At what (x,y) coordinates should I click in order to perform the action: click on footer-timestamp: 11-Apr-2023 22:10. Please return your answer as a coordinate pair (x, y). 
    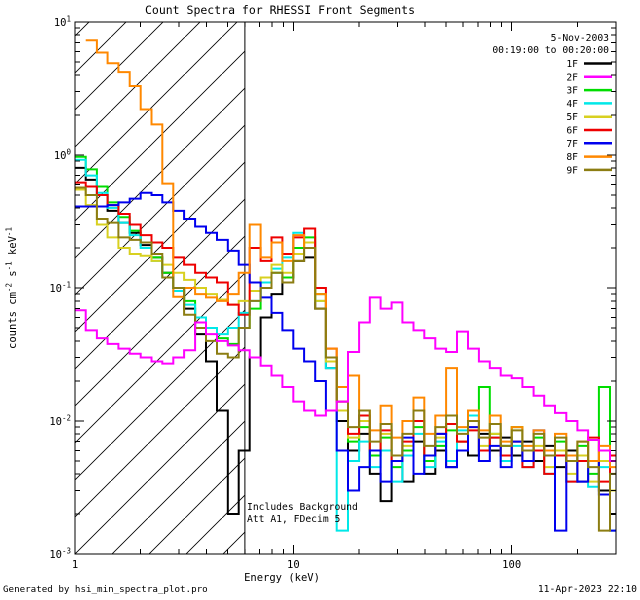
    Looking at the image, I should click on (587, 589).